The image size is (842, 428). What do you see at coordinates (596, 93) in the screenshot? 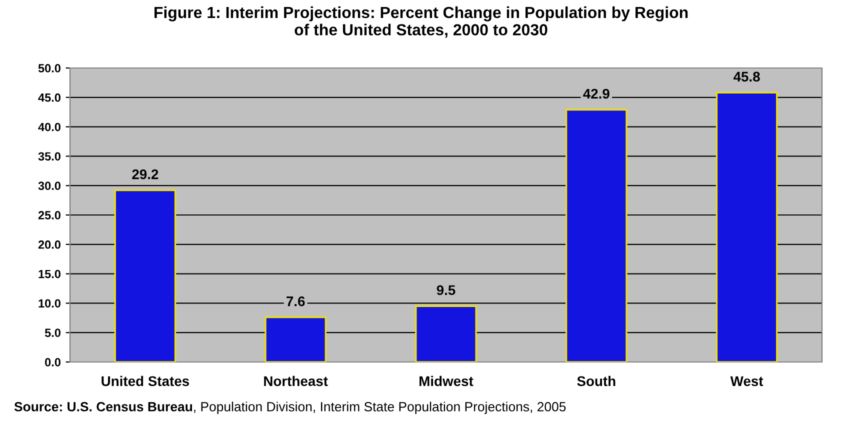
I see `data-label: 42.9` at bounding box center [596, 93].